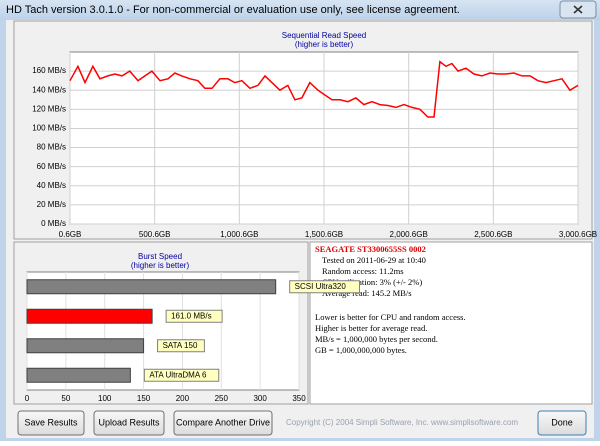 The width and height of the screenshot is (600, 446). What do you see at coordinates (49, 70) in the screenshot?
I see `y-tick-label: 160 MB/s` at bounding box center [49, 70].